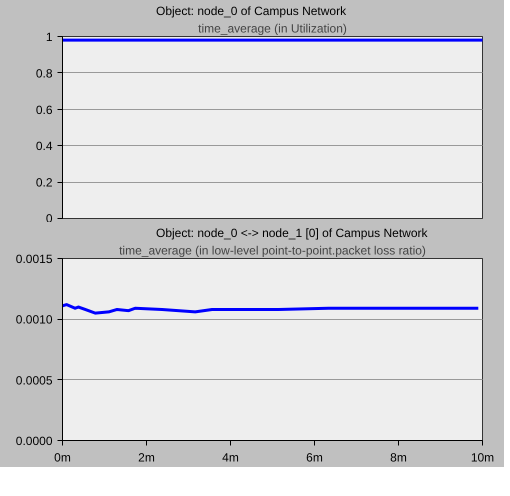  Describe the element at coordinates (251, 11) in the screenshot. I see `series-label: Object: node_0 of Campus Network` at that location.